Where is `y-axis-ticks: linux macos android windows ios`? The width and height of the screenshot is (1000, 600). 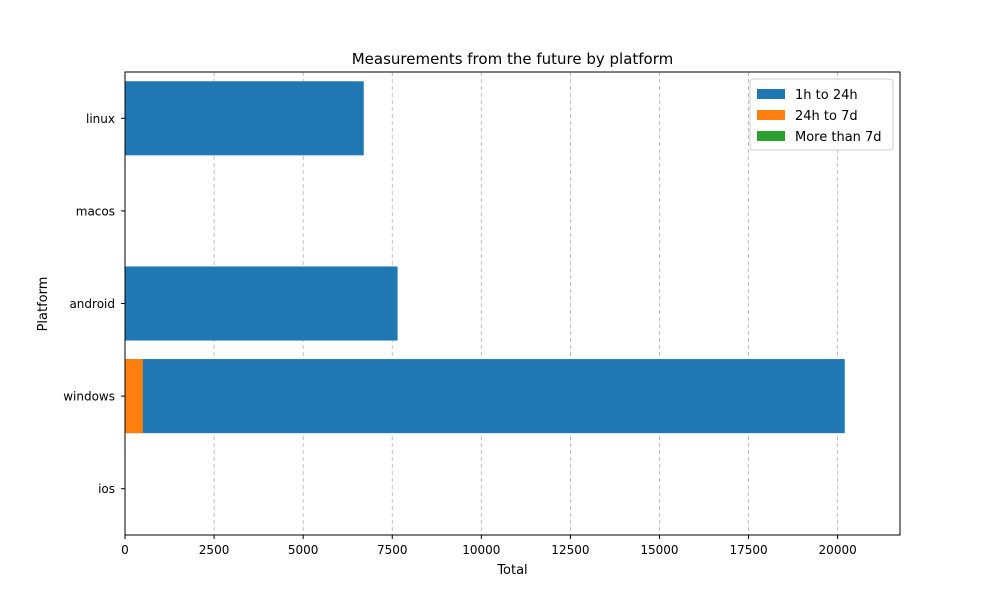
y-axis-ticks: linux macos android windows ios is located at coordinates (94, 304).